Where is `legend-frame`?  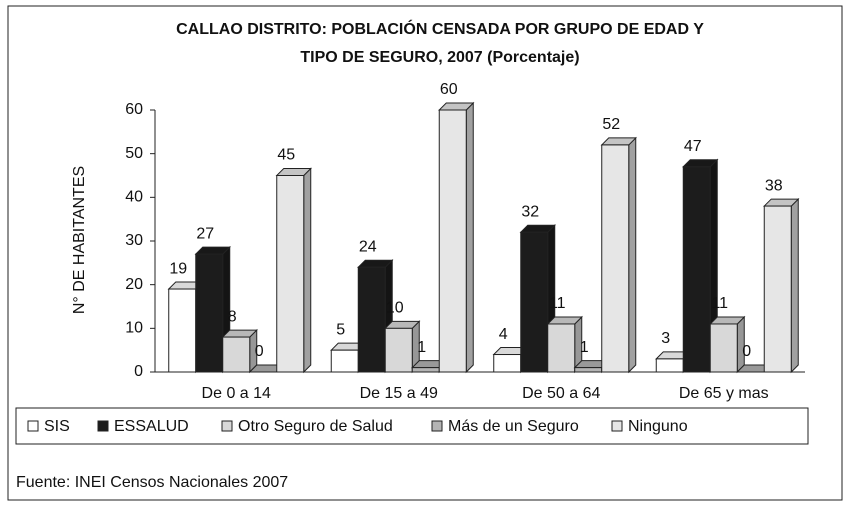 legend-frame is located at coordinates (412, 426).